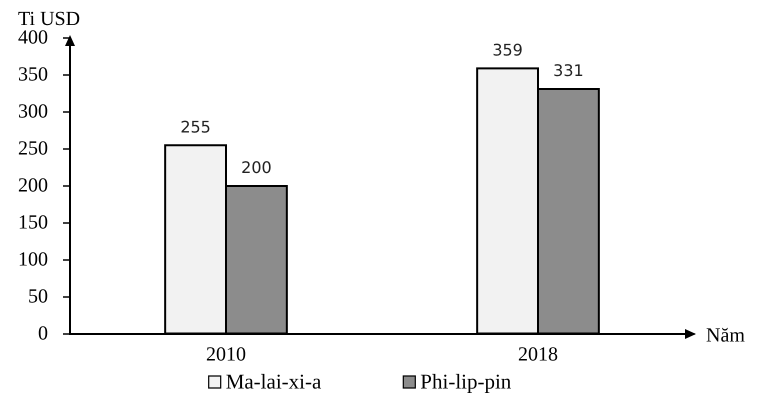  I want to click on y-tick-label: 150, so click(33, 222).